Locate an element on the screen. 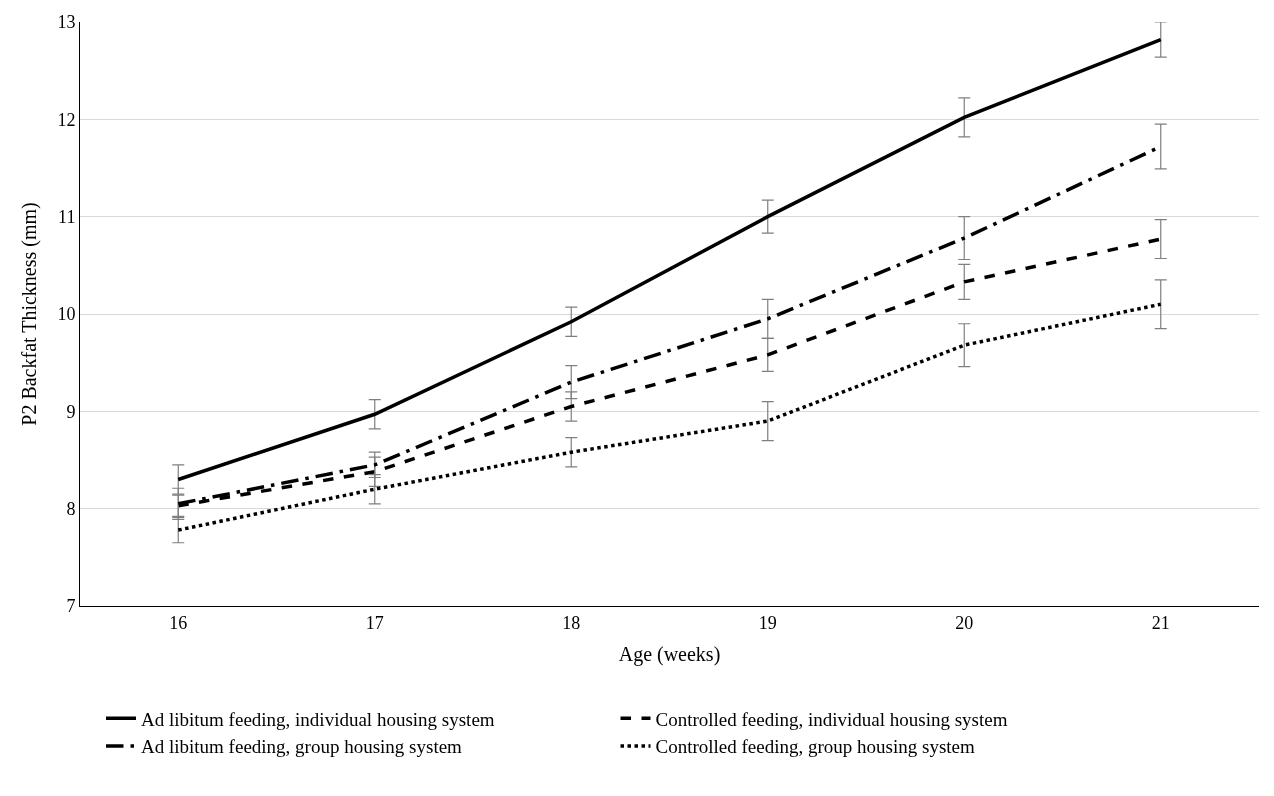 This screenshot has height=796, width=1274. legend-label: Ad libitum feeding, individual housing system is located at coordinates (318, 719).